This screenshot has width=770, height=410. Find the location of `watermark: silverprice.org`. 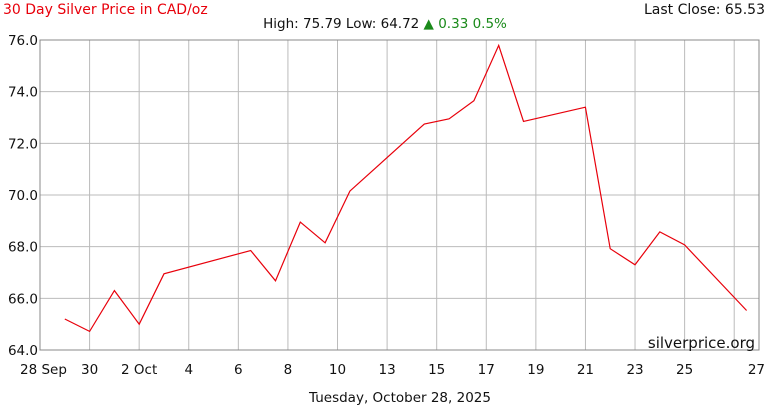

watermark: silverprice.org is located at coordinates (701, 343).